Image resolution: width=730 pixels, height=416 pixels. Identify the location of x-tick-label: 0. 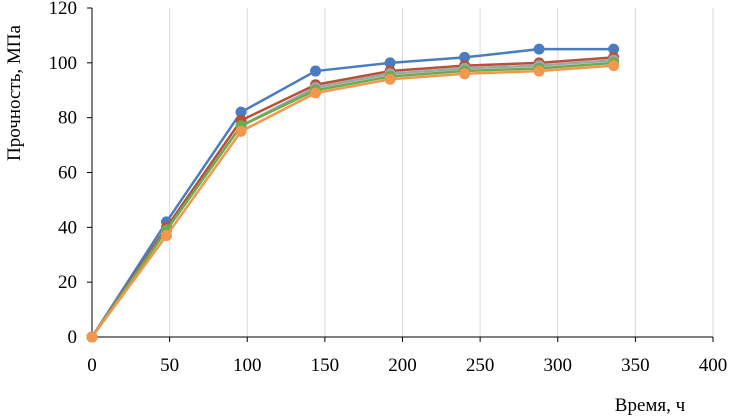
(92, 365).